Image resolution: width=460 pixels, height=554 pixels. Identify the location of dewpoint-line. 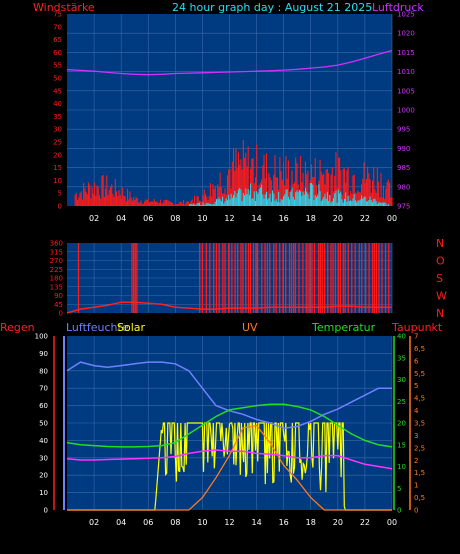
(229, 459).